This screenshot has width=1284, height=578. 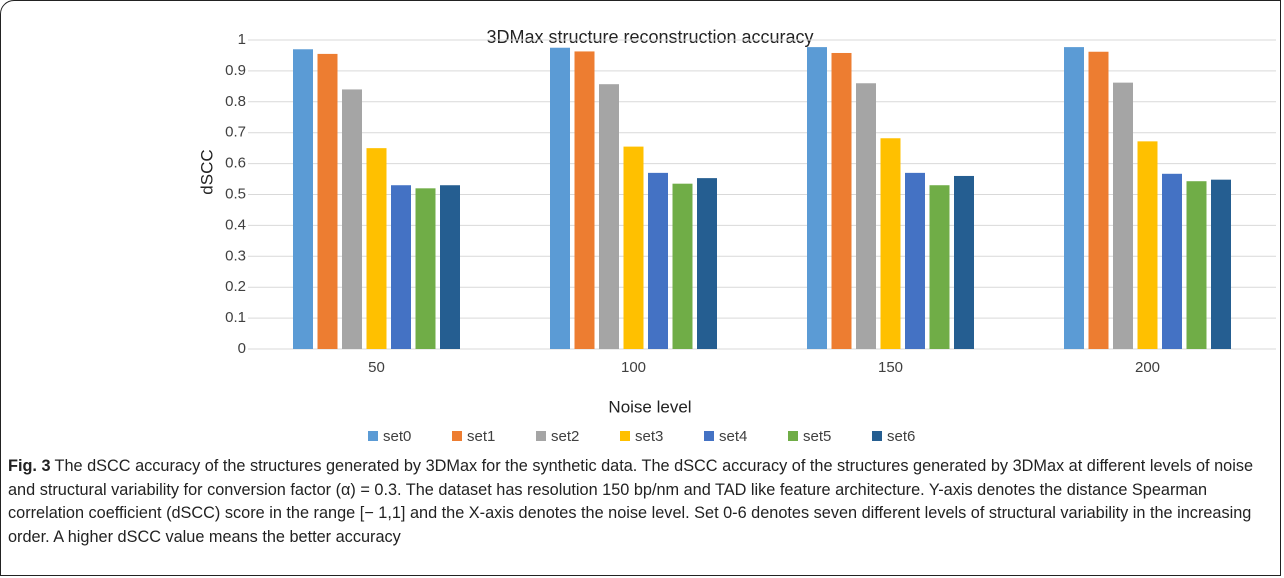 I want to click on y-tick-label: 0.6, so click(x=235, y=163).